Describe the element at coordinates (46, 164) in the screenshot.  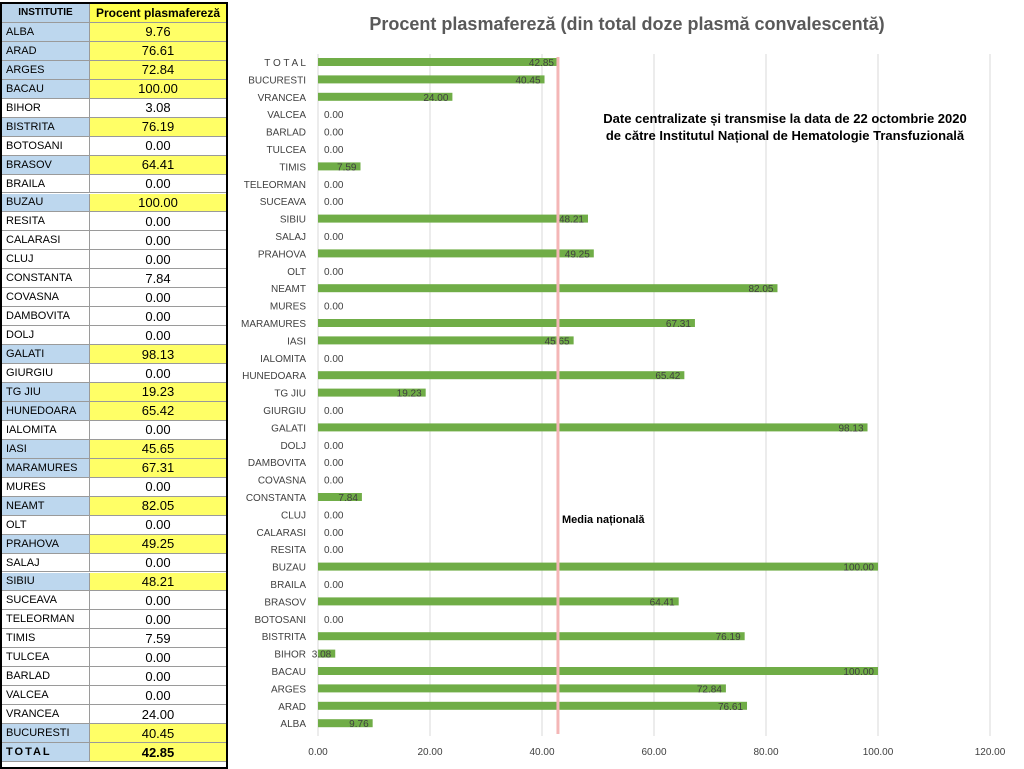
I see `table-cell-institutie: BRASOV` at that location.